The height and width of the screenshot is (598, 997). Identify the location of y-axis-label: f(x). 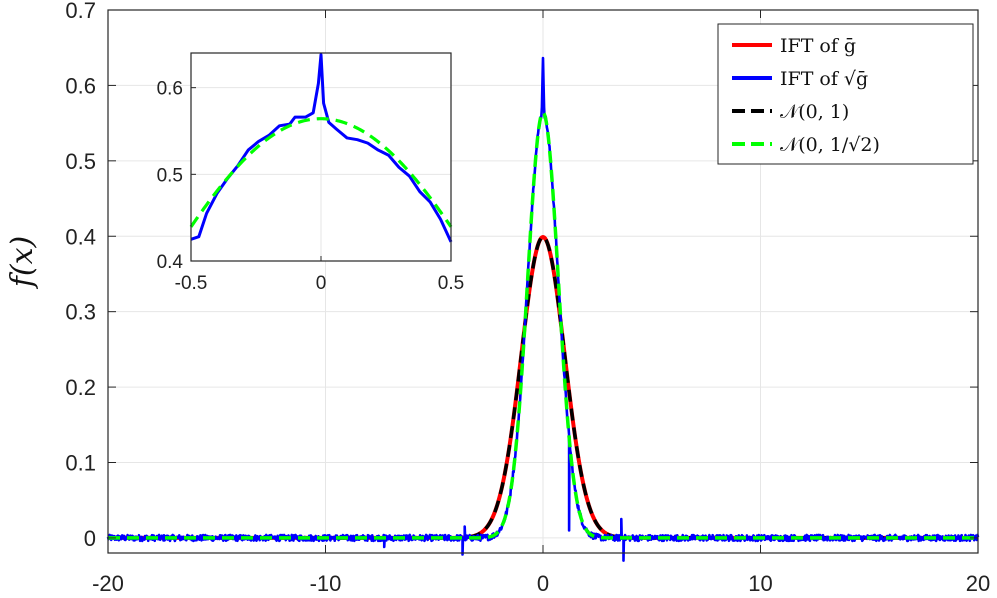
(22, 262).